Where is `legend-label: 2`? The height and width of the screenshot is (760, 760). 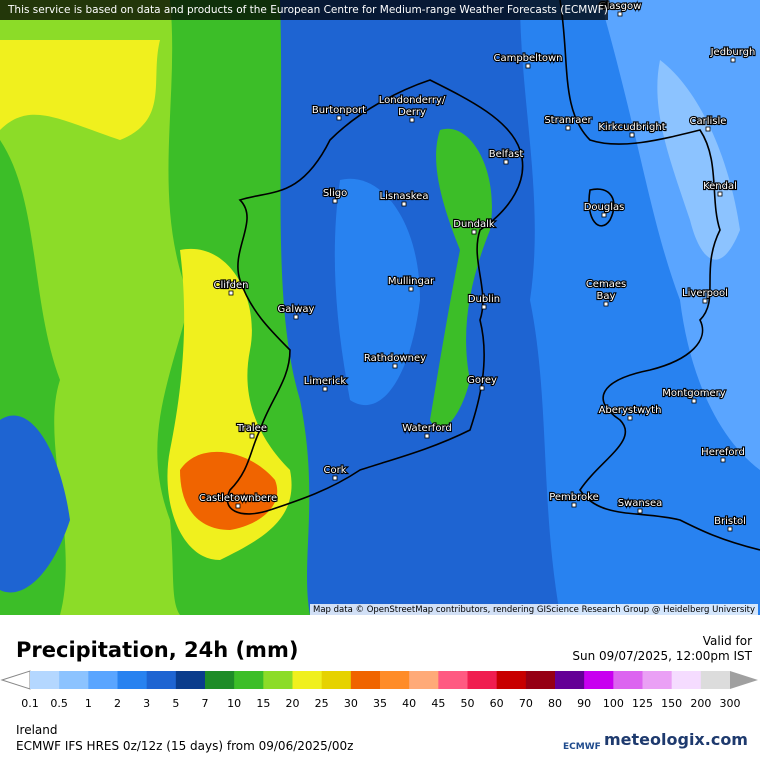
legend-label: 2 is located at coordinates (117, 703).